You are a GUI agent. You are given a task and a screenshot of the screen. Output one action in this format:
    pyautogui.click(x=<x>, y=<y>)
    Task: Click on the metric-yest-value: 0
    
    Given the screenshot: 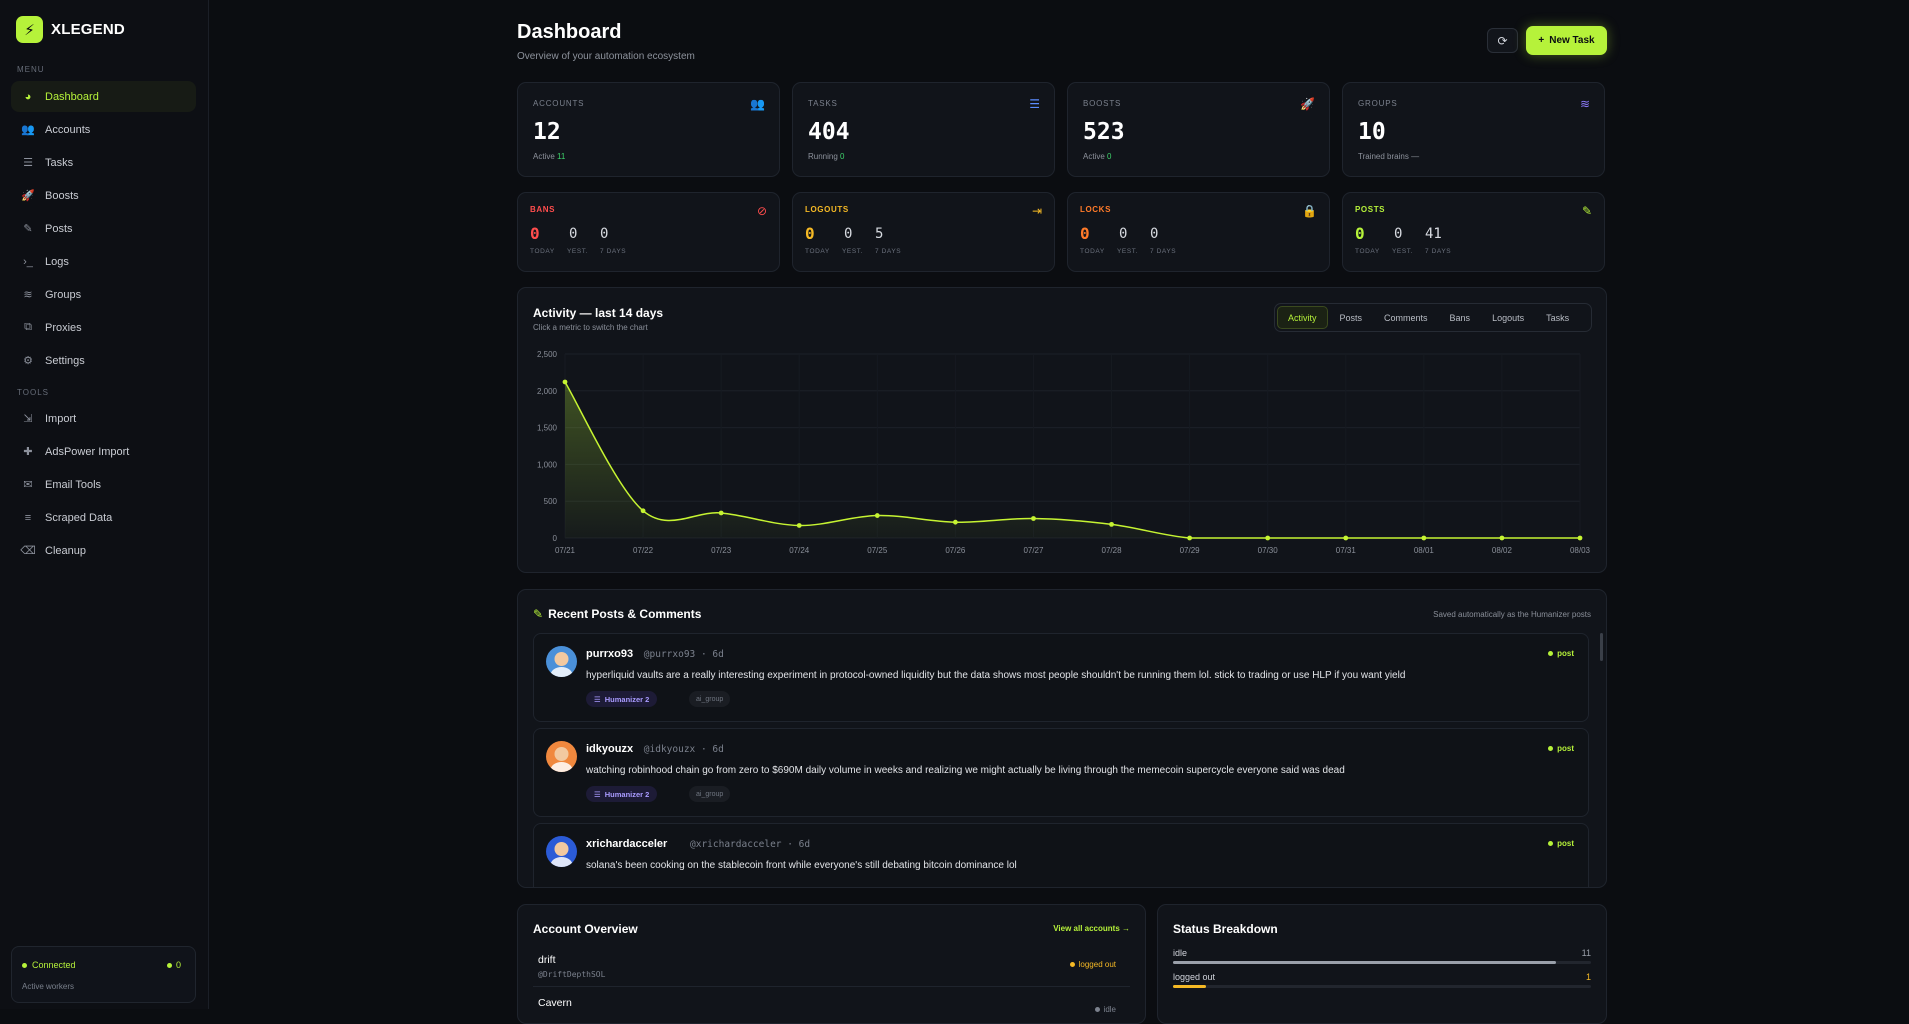 What is the action you would take?
    pyautogui.click(x=1398, y=234)
    